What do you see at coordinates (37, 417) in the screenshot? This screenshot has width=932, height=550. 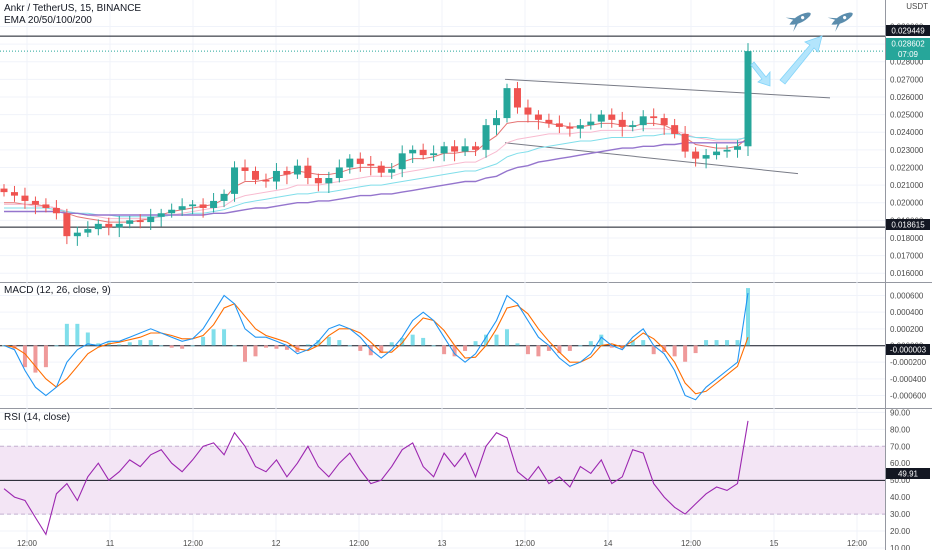 I see `rsi-label: RSI (14, close)` at bounding box center [37, 417].